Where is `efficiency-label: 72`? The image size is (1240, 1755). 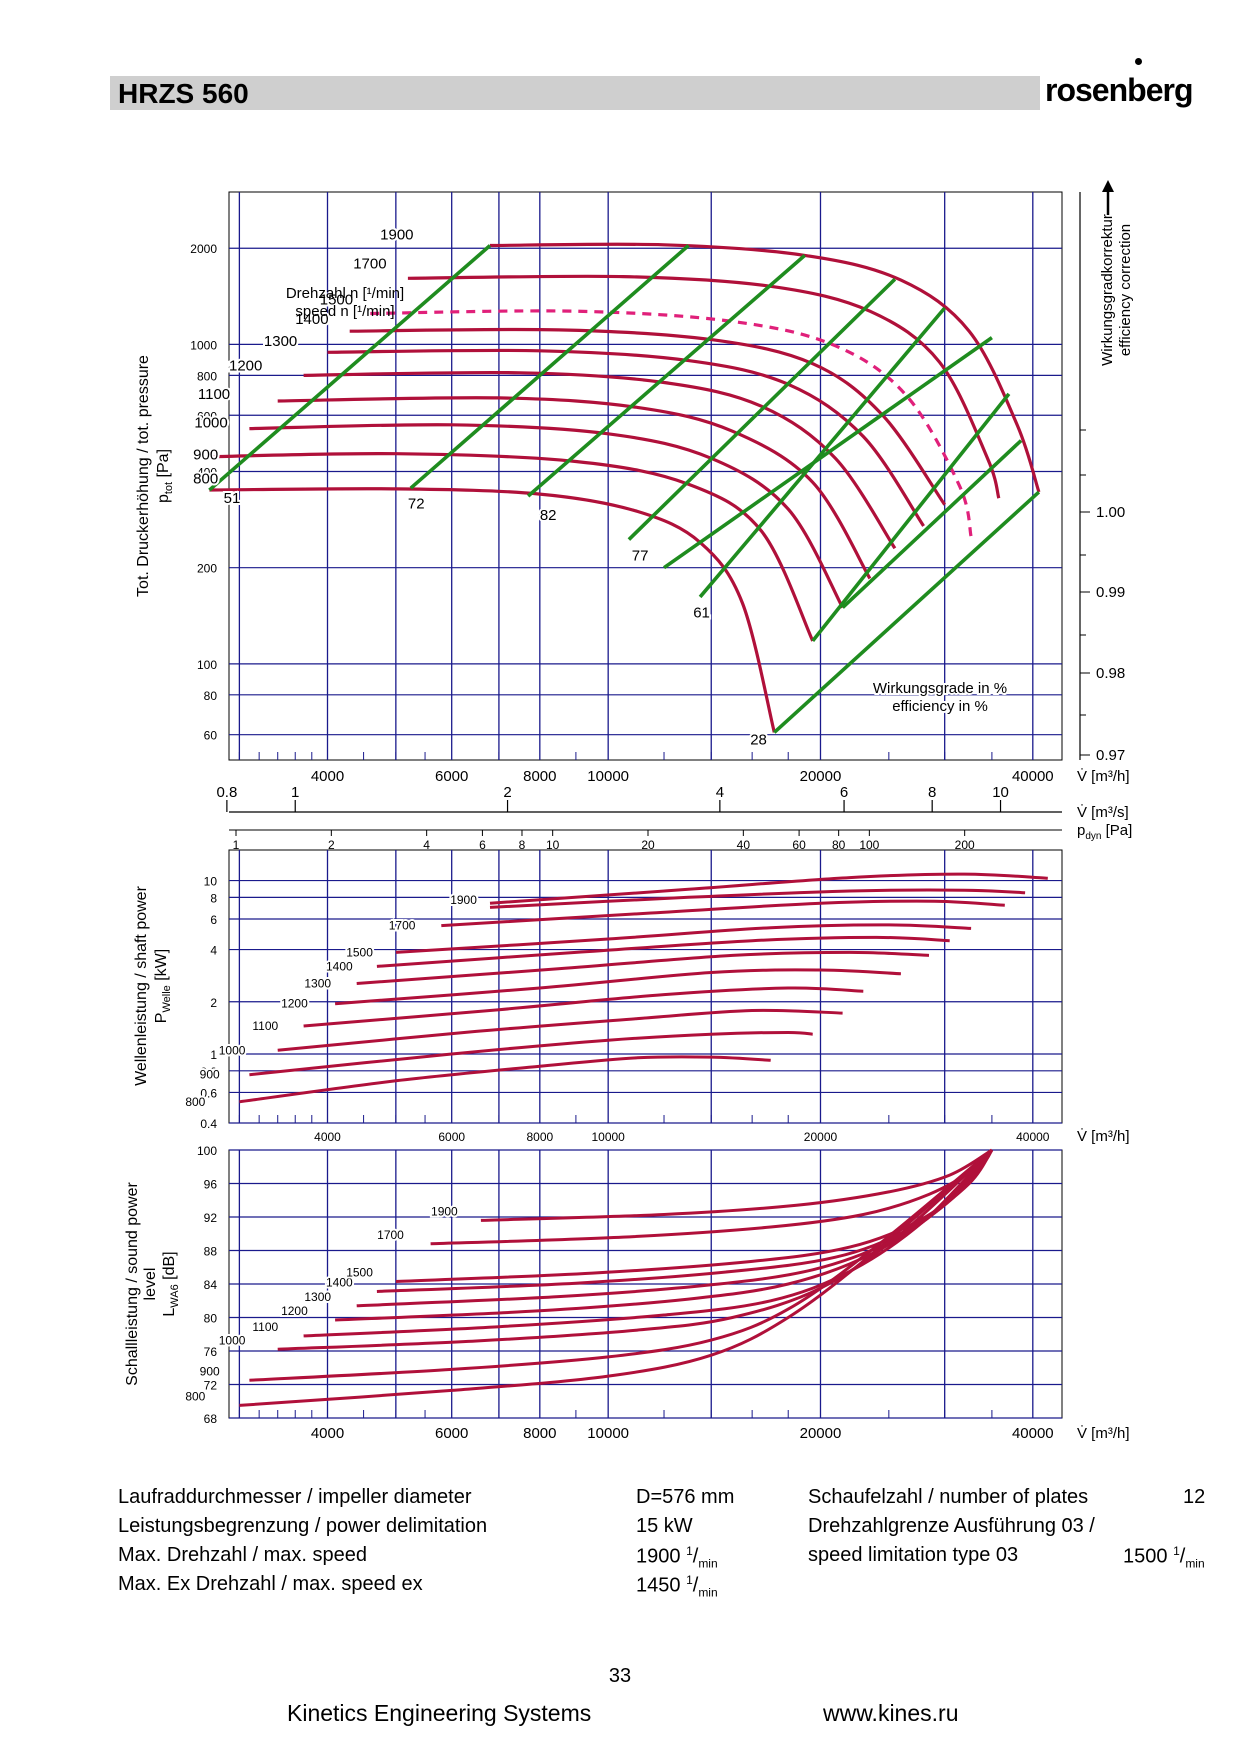
efficiency-label: 72 is located at coordinates (416, 503).